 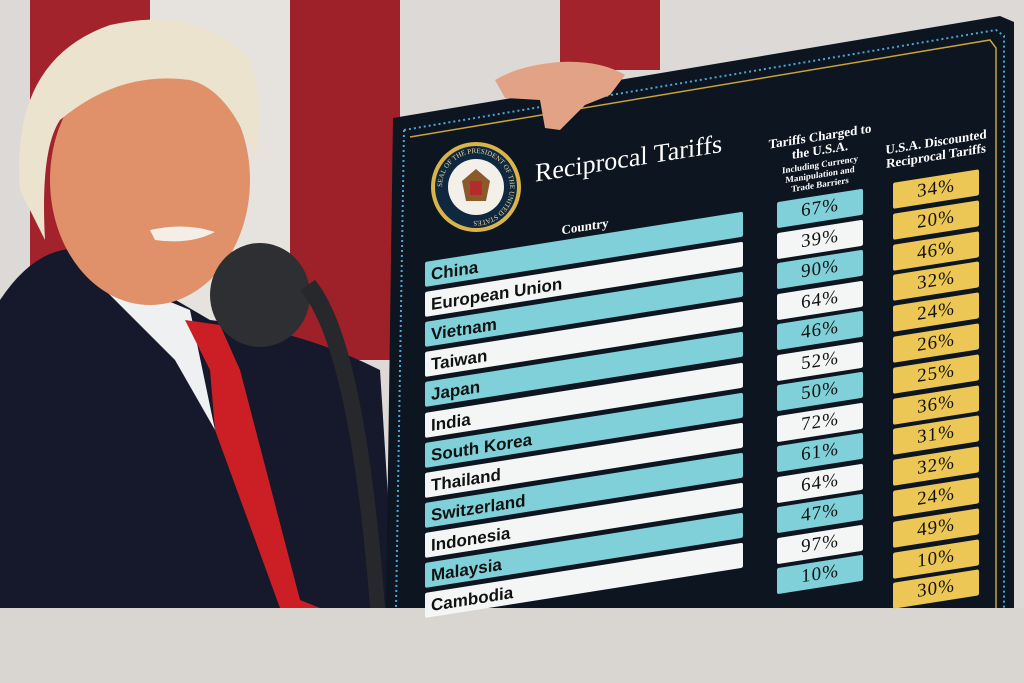 I want to click on mic-stand, so click(x=342, y=444).